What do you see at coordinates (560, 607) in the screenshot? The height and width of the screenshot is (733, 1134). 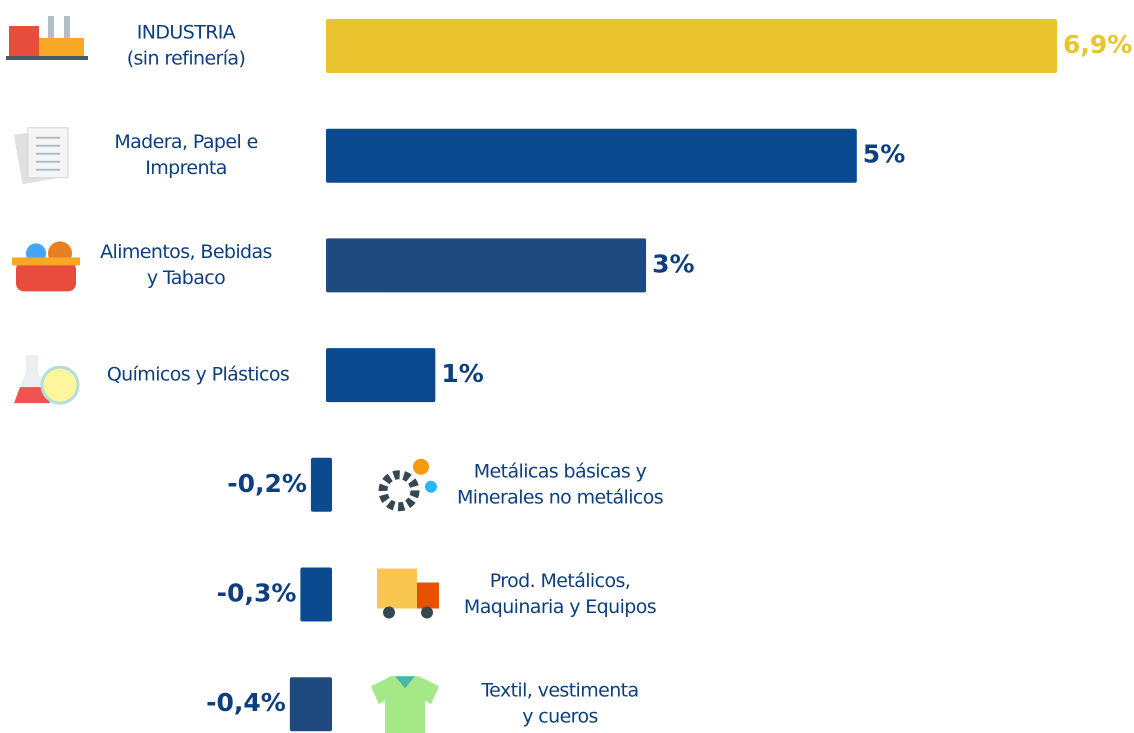 I see `category-label: Maquinaria y Equipos` at bounding box center [560, 607].